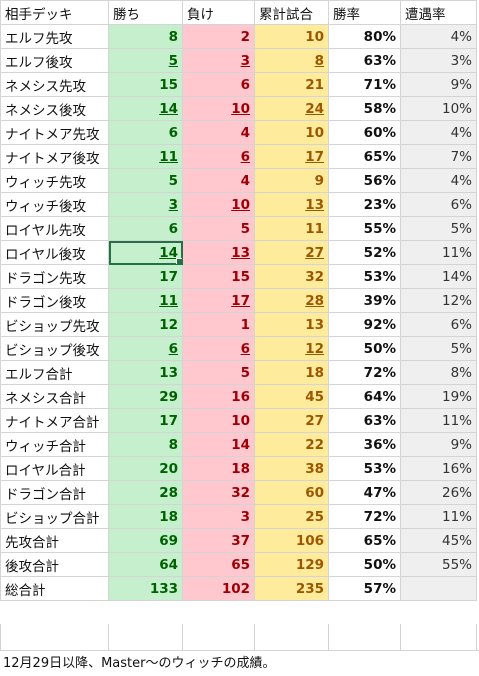 The height and width of the screenshot is (676, 479). What do you see at coordinates (54, 420) in the screenshot?
I see `deck-name-cell: ナイトメア合計` at bounding box center [54, 420].